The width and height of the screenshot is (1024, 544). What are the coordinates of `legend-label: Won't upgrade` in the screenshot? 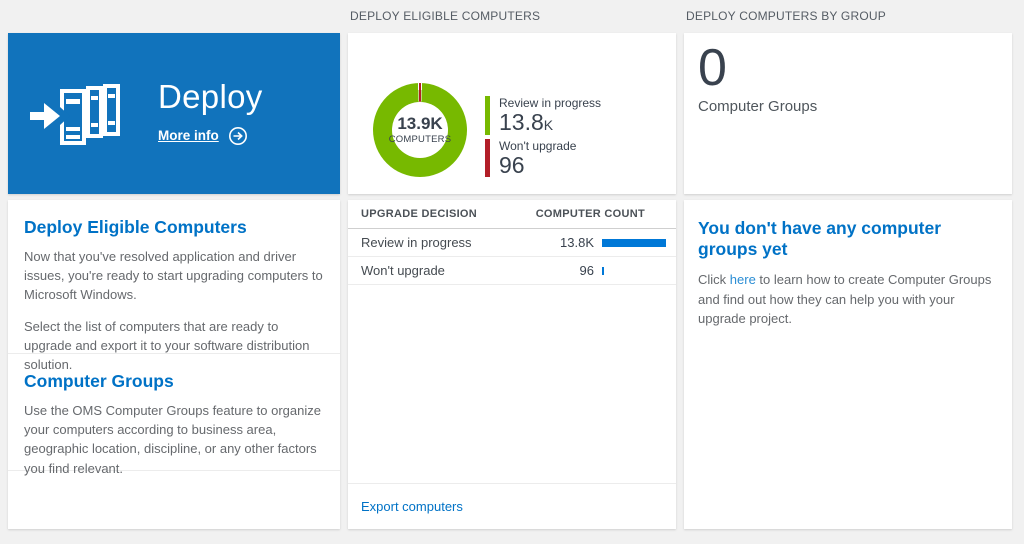 It's located at (538, 145).